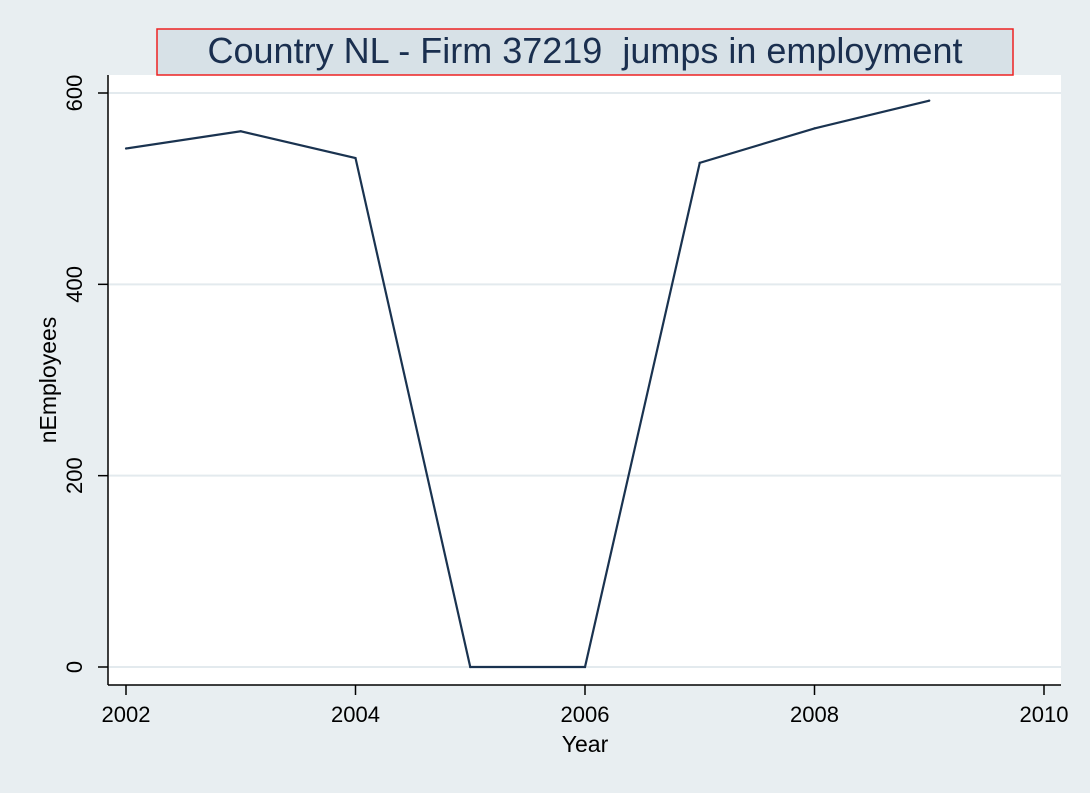 The height and width of the screenshot is (793, 1090). I want to click on data-point-2008, so click(814, 128).